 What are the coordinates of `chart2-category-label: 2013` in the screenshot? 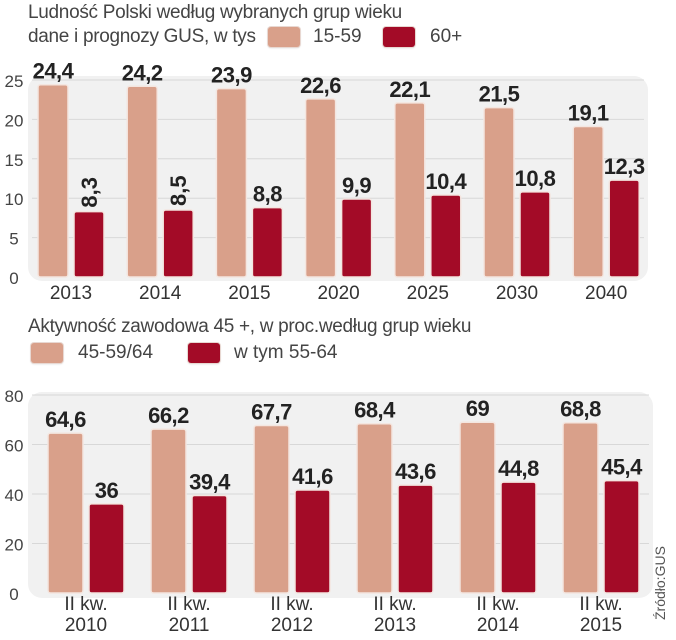 It's located at (395, 625).